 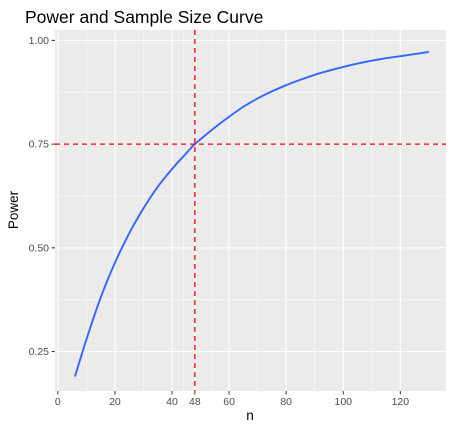 What do you see at coordinates (172, 402) in the screenshot?
I see `x-tick-label: 40` at bounding box center [172, 402].